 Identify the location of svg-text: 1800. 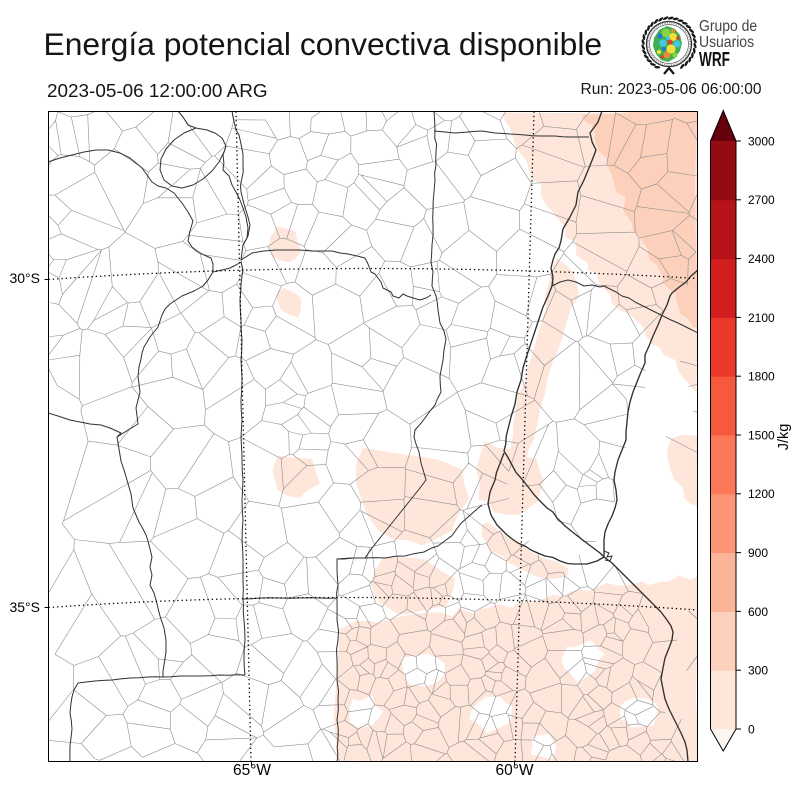
(761, 377).